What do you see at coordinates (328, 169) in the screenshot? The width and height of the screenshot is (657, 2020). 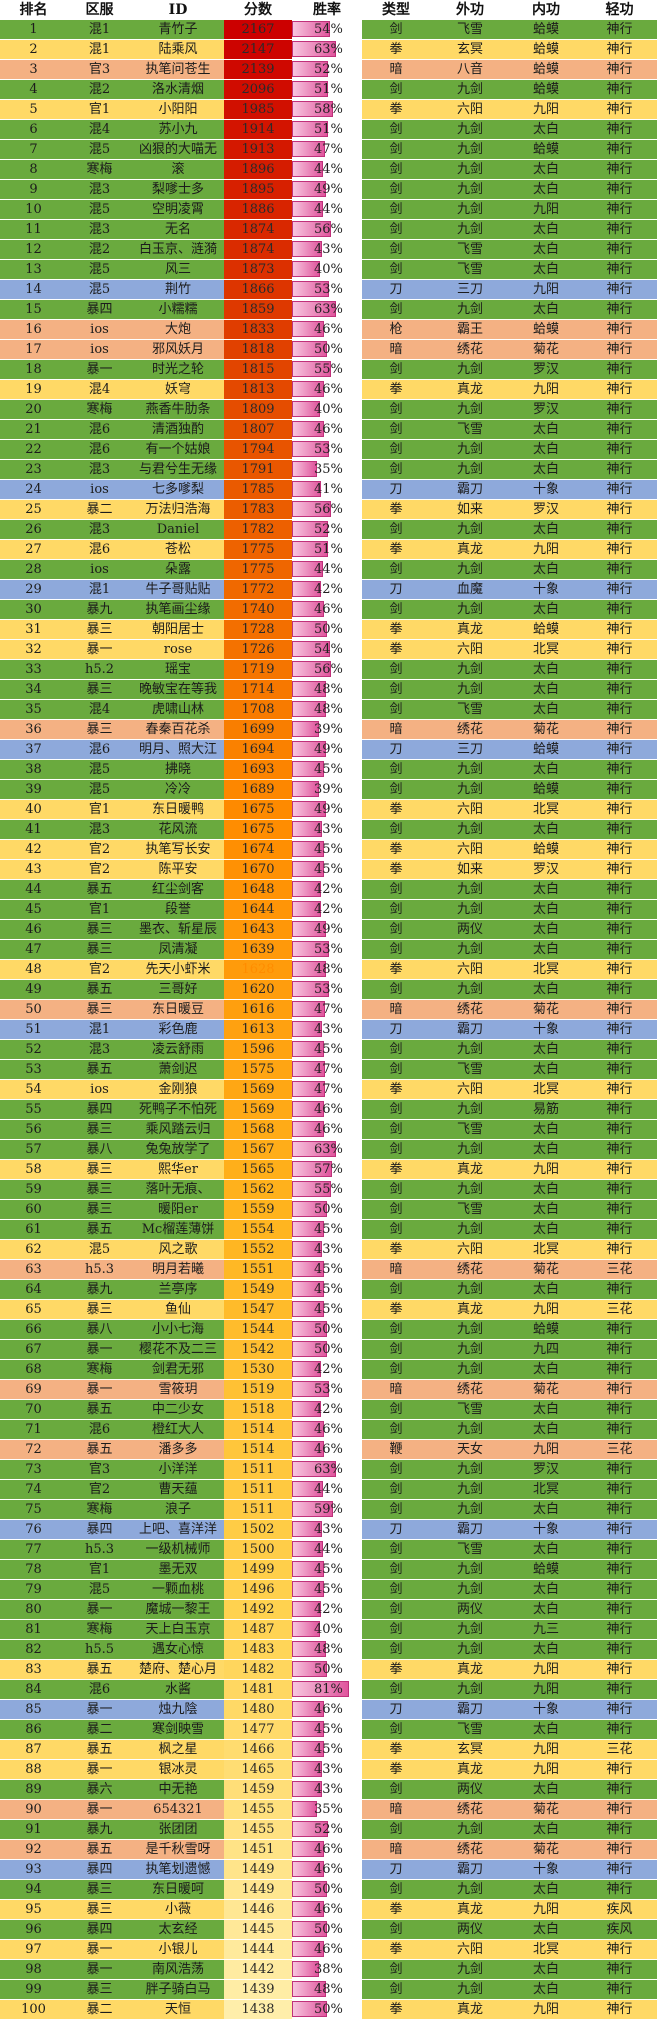 I see `winrate-value: 44%` at bounding box center [328, 169].